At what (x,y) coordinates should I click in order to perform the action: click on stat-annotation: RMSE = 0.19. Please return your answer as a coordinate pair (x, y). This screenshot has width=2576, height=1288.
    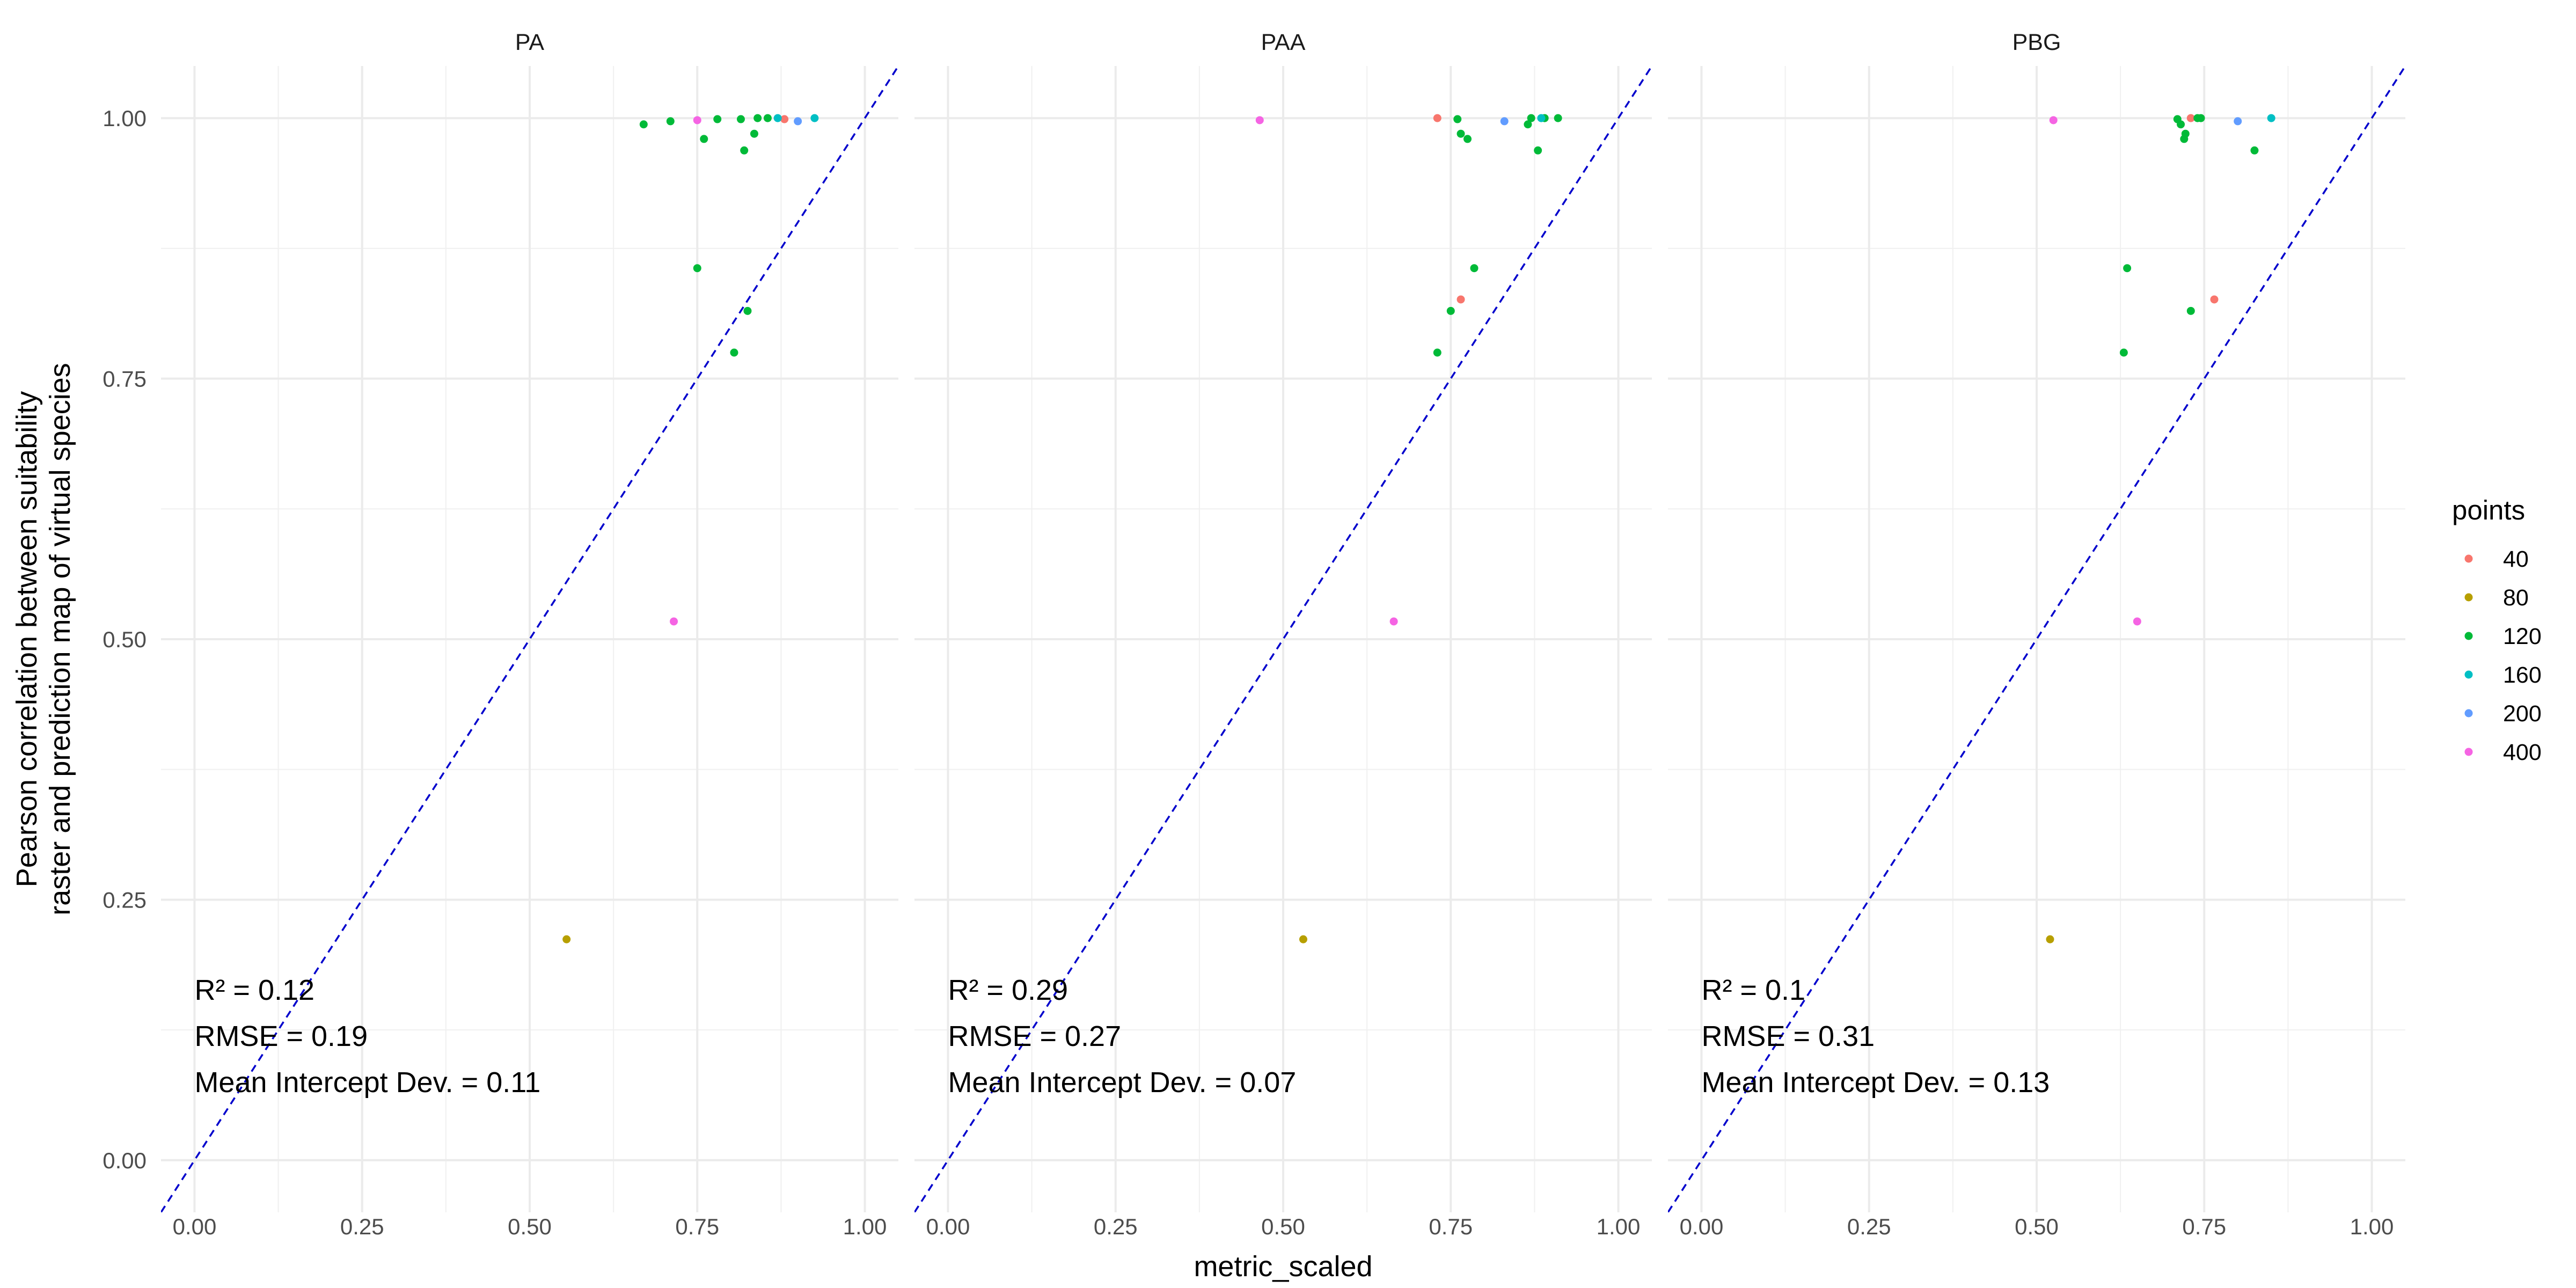
    Looking at the image, I should click on (281, 1036).